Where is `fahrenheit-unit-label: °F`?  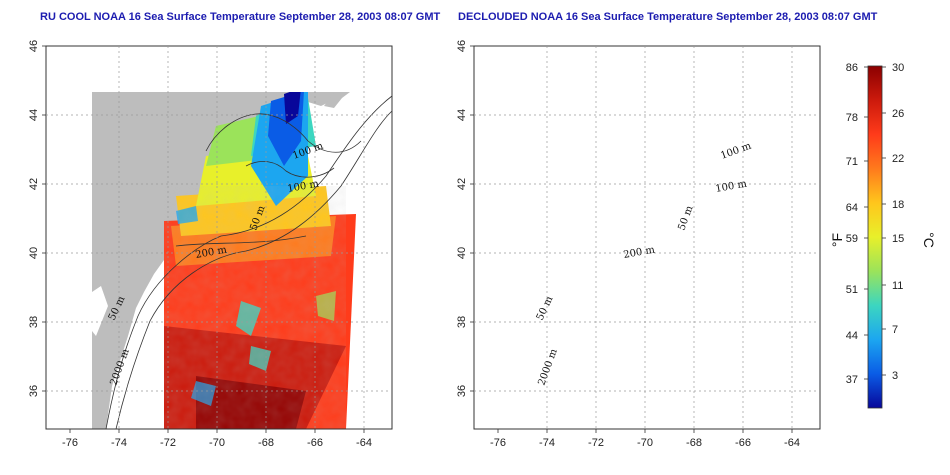 fahrenheit-unit-label: °F is located at coordinates (837, 240).